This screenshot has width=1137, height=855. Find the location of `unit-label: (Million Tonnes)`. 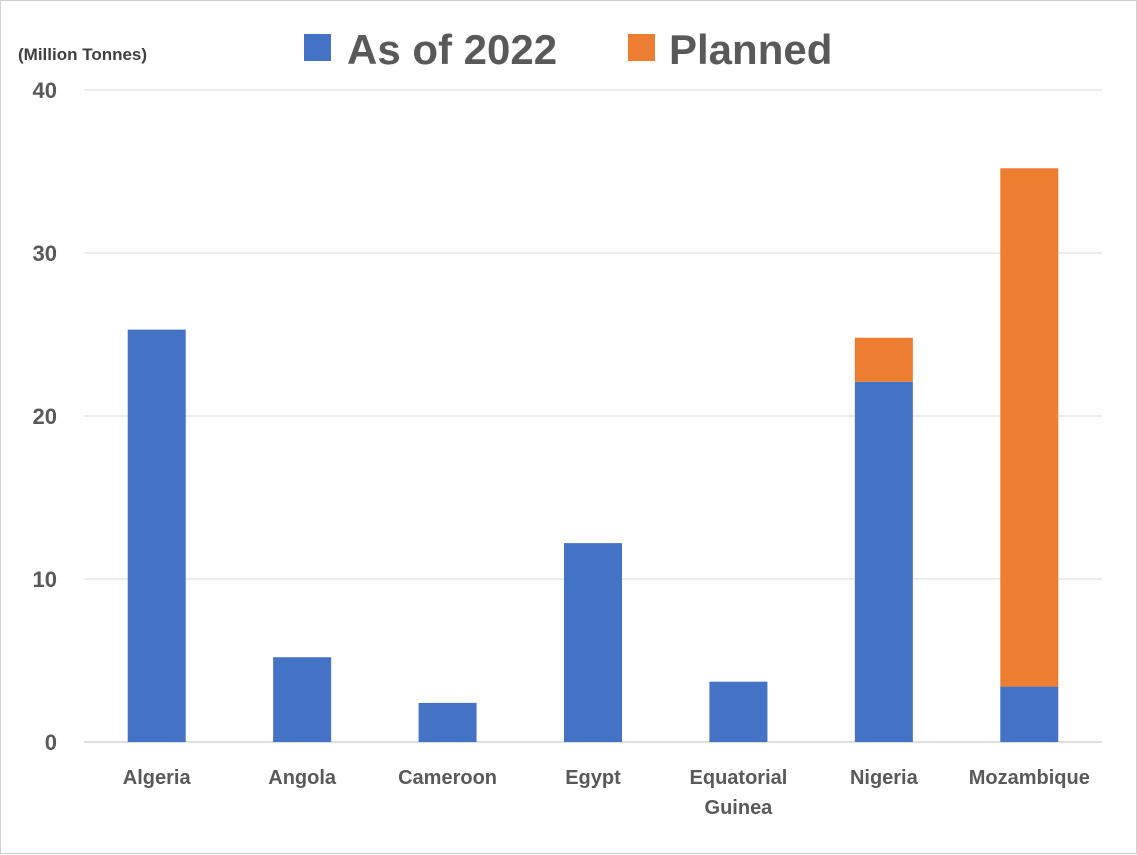

unit-label: (Million Tonnes) is located at coordinates (82, 54).